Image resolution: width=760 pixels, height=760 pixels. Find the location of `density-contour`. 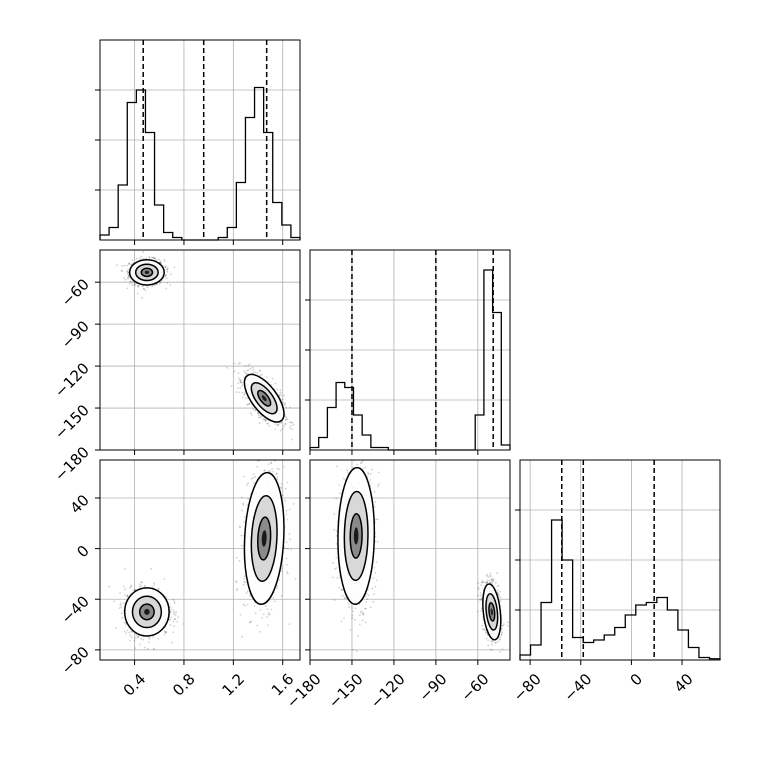

density-contour is located at coordinates (264, 538).